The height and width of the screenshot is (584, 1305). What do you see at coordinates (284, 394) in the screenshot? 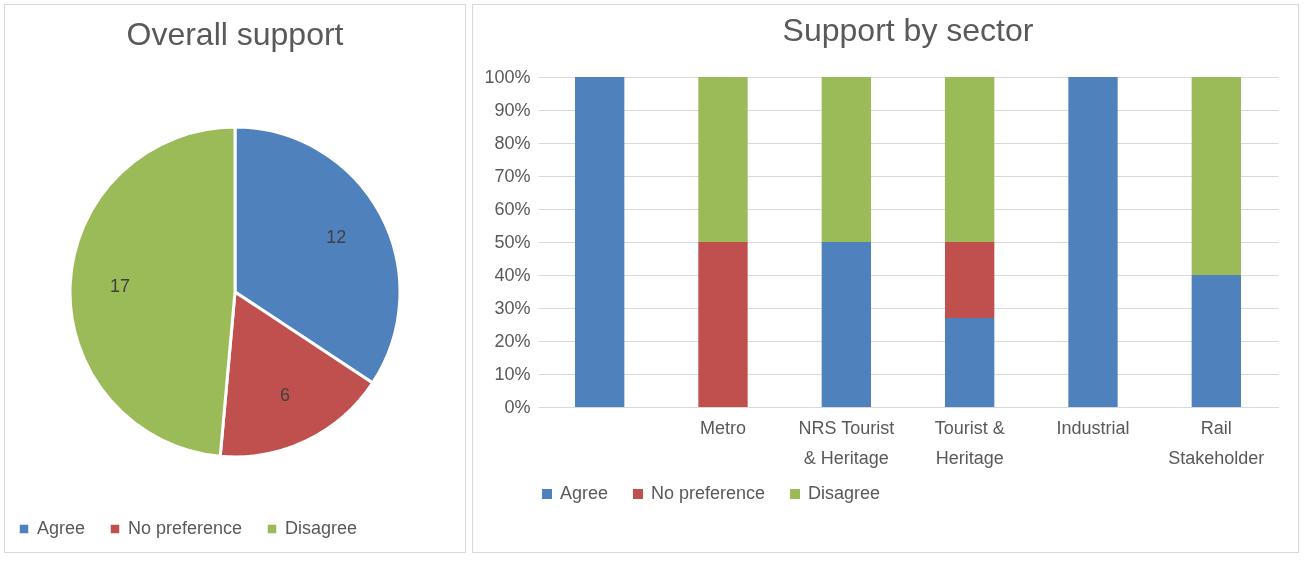
I see `data-label: 6` at bounding box center [284, 394].